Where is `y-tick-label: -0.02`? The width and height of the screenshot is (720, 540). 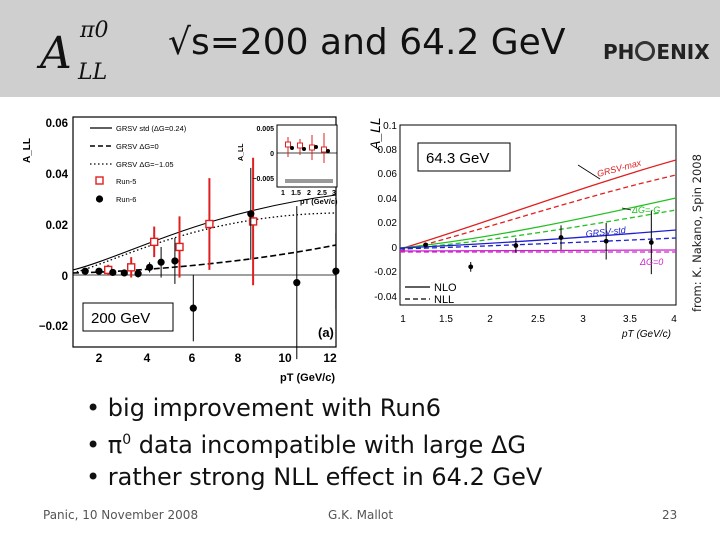
y-tick-label: -0.02 is located at coordinates (385, 272).